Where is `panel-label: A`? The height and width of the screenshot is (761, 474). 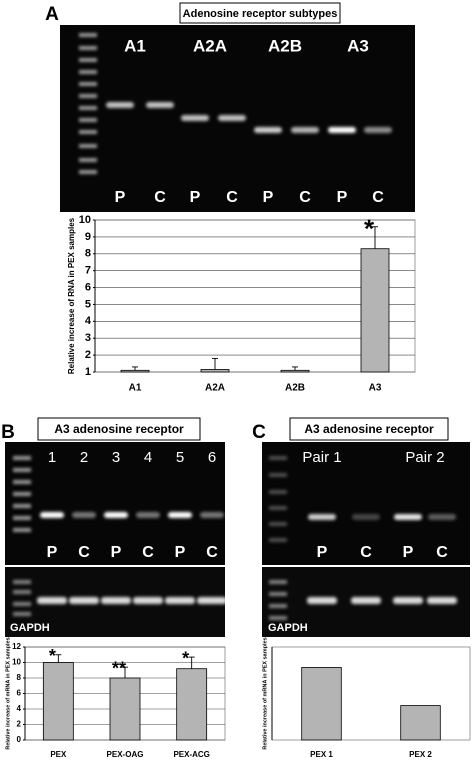
panel-label: A is located at coordinates (52, 14).